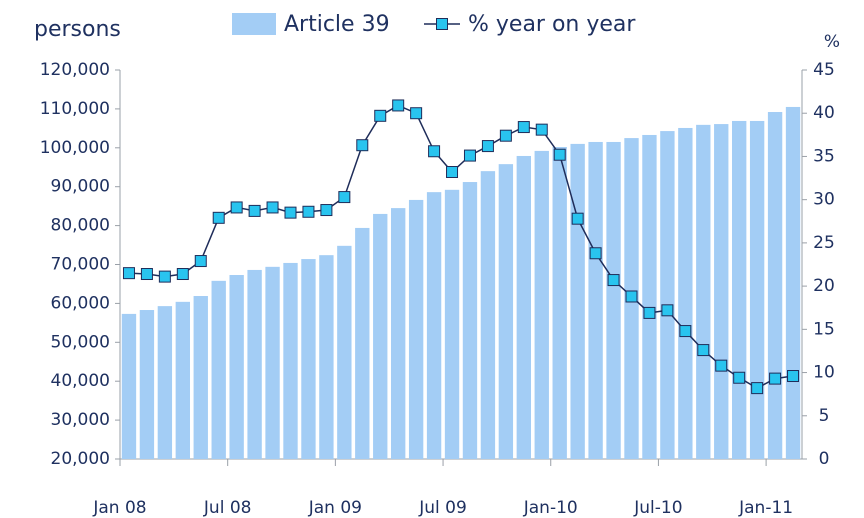 The image size is (864, 518). I want to click on x-tick-label: Jan 08, so click(119, 508).